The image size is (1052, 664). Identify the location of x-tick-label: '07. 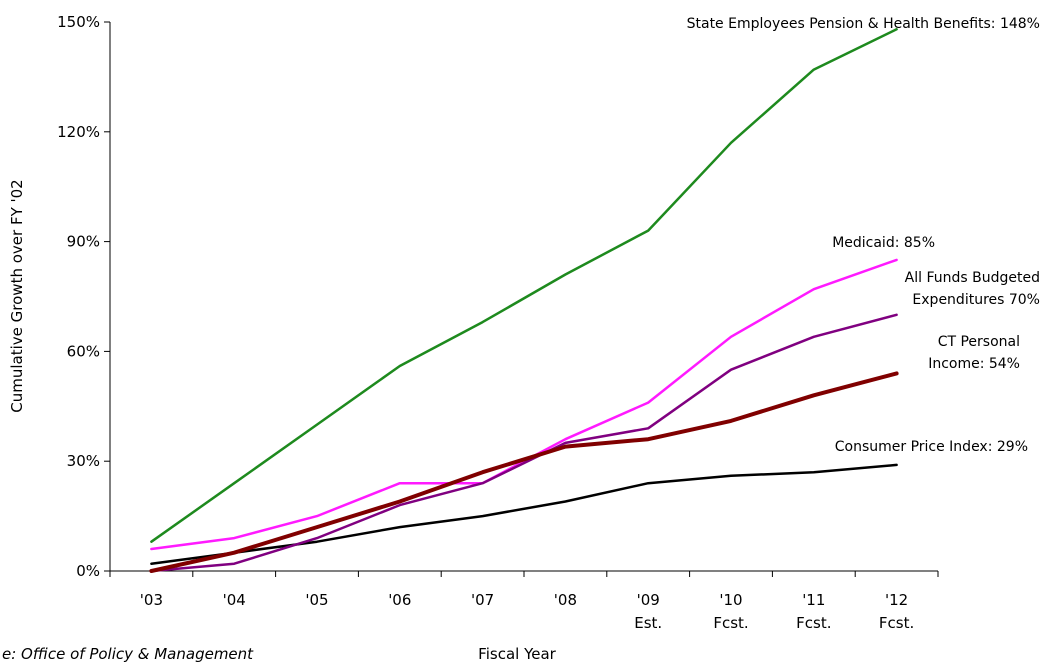
(482, 600).